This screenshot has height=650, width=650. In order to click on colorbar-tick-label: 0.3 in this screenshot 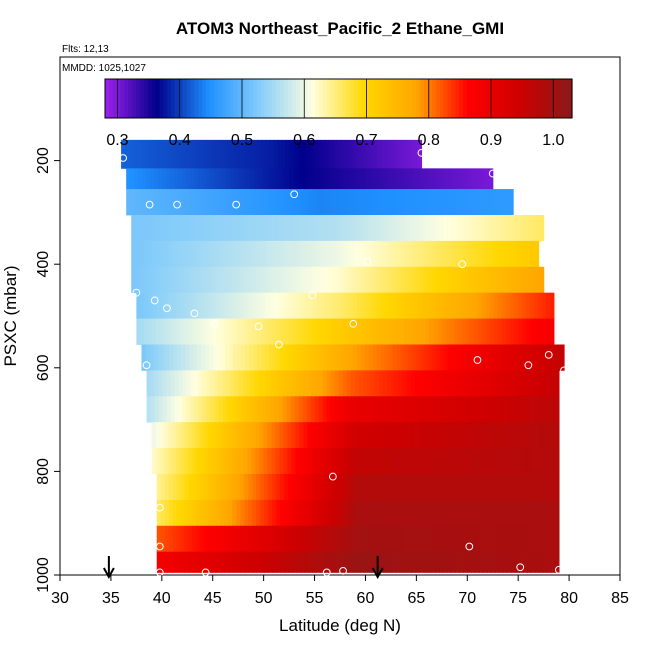, I will do `click(117, 140)`.